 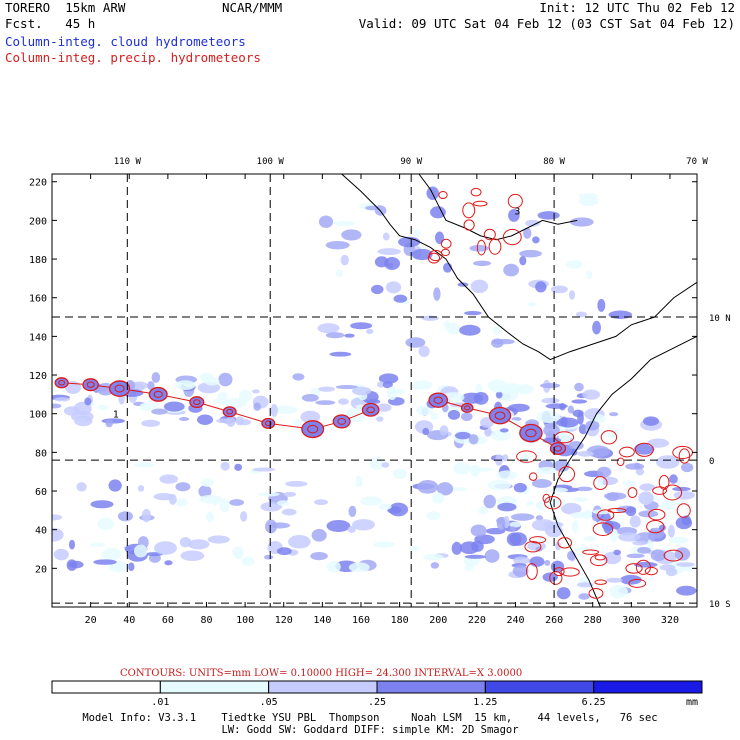 What do you see at coordinates (41, 569) in the screenshot?
I see `y-tick-label: 20` at bounding box center [41, 569].